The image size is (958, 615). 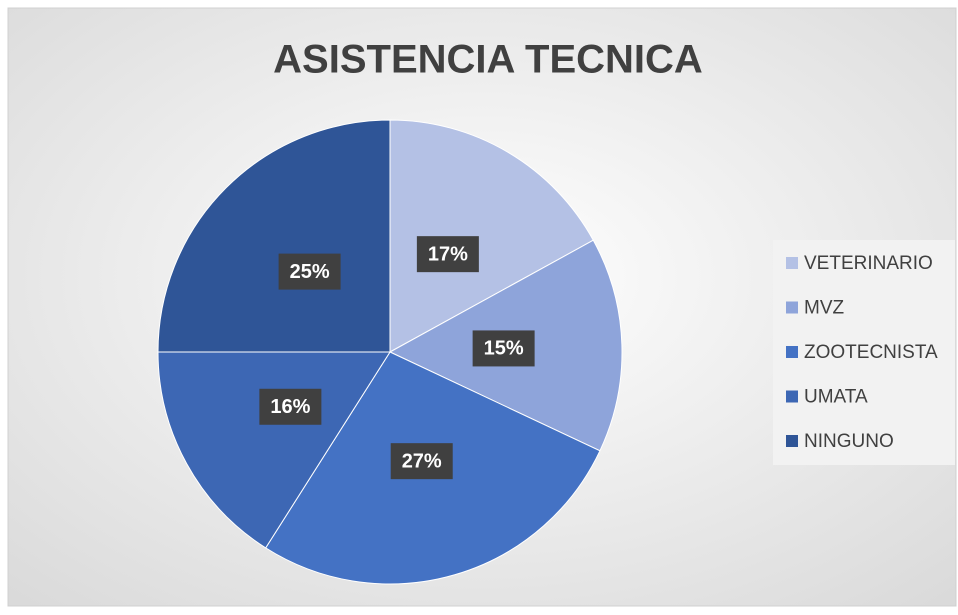 I want to click on legend-label: ZOOTECNISTA, so click(x=871, y=352).